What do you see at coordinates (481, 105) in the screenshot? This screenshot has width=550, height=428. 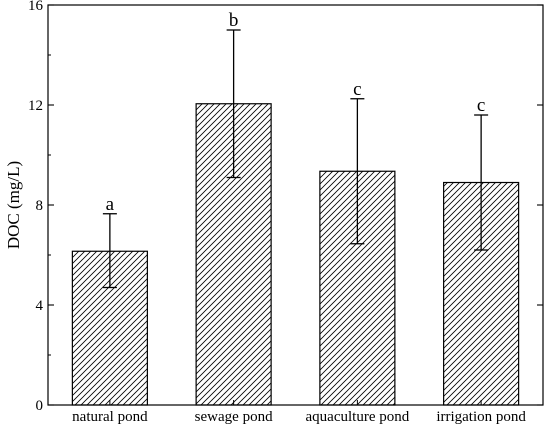 I see `significance-letter-3: c` at bounding box center [481, 105].